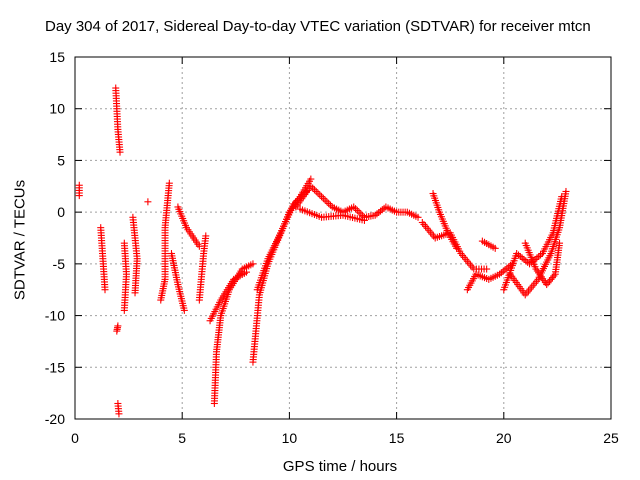 This screenshot has height=480, width=640. I want to click on x-tick-label: 20, so click(504, 438).